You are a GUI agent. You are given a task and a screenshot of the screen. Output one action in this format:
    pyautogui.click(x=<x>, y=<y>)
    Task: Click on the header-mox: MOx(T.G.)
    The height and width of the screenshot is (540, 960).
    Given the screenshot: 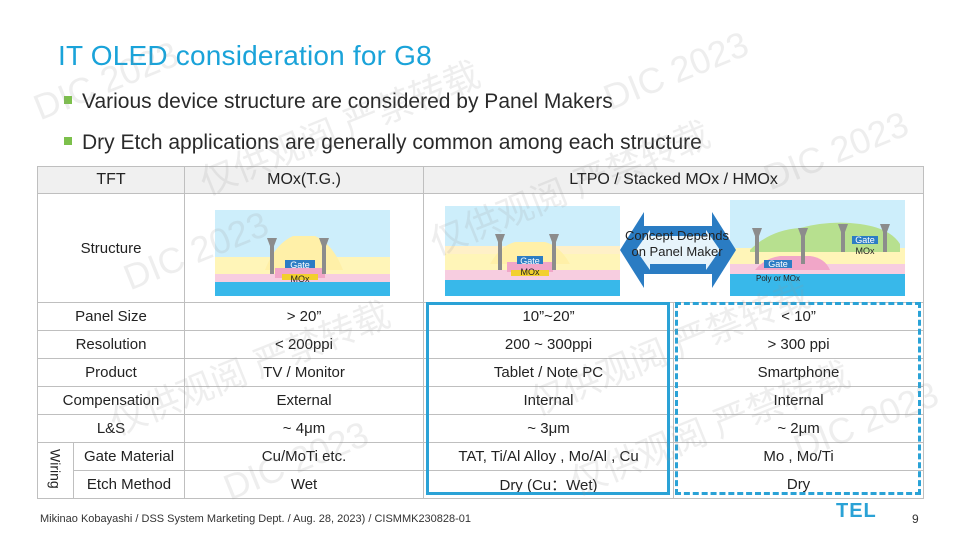 What is the action you would take?
    pyautogui.click(x=304, y=180)
    